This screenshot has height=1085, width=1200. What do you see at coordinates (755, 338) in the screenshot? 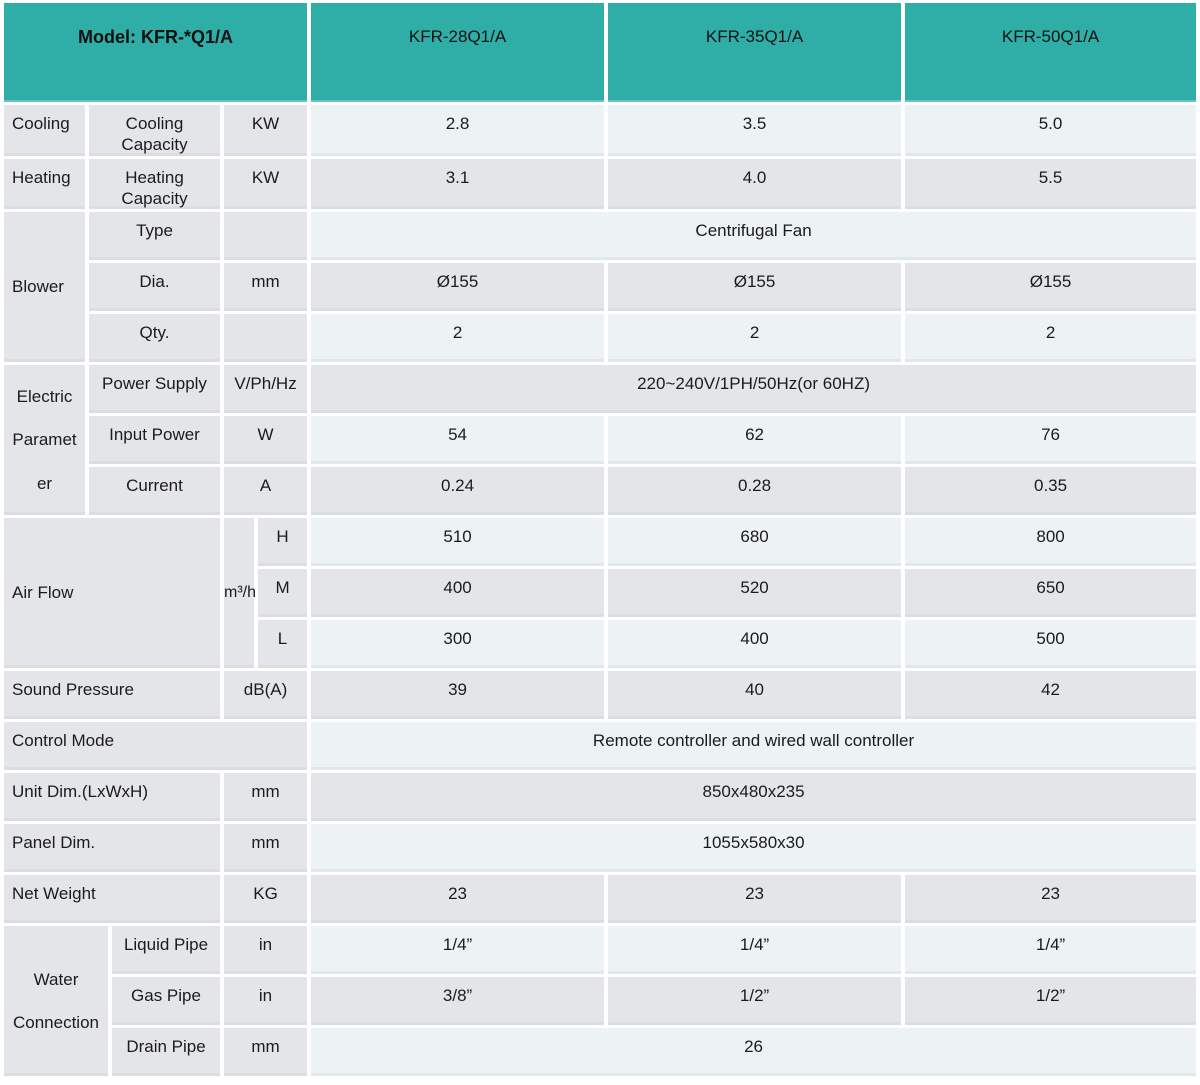
I see `value-blower-qty-kfr35: 2` at bounding box center [755, 338].